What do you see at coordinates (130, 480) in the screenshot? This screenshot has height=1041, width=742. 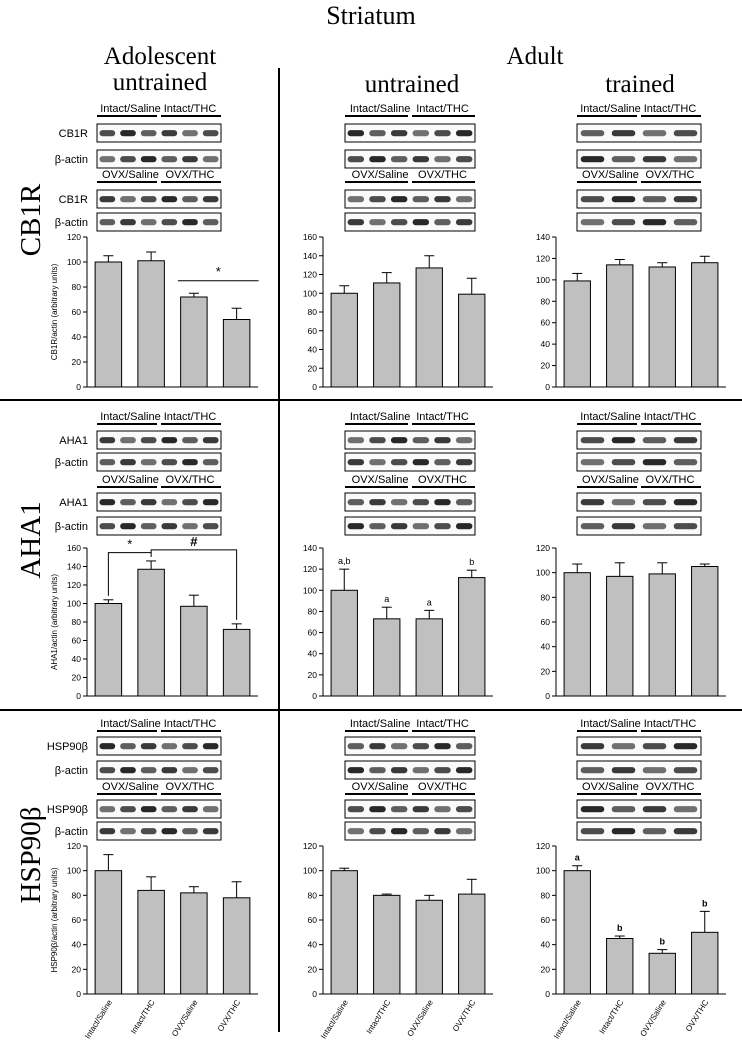 I see `blot-r1-c0-header-ovx-left: OVX/Saline` at bounding box center [130, 480].